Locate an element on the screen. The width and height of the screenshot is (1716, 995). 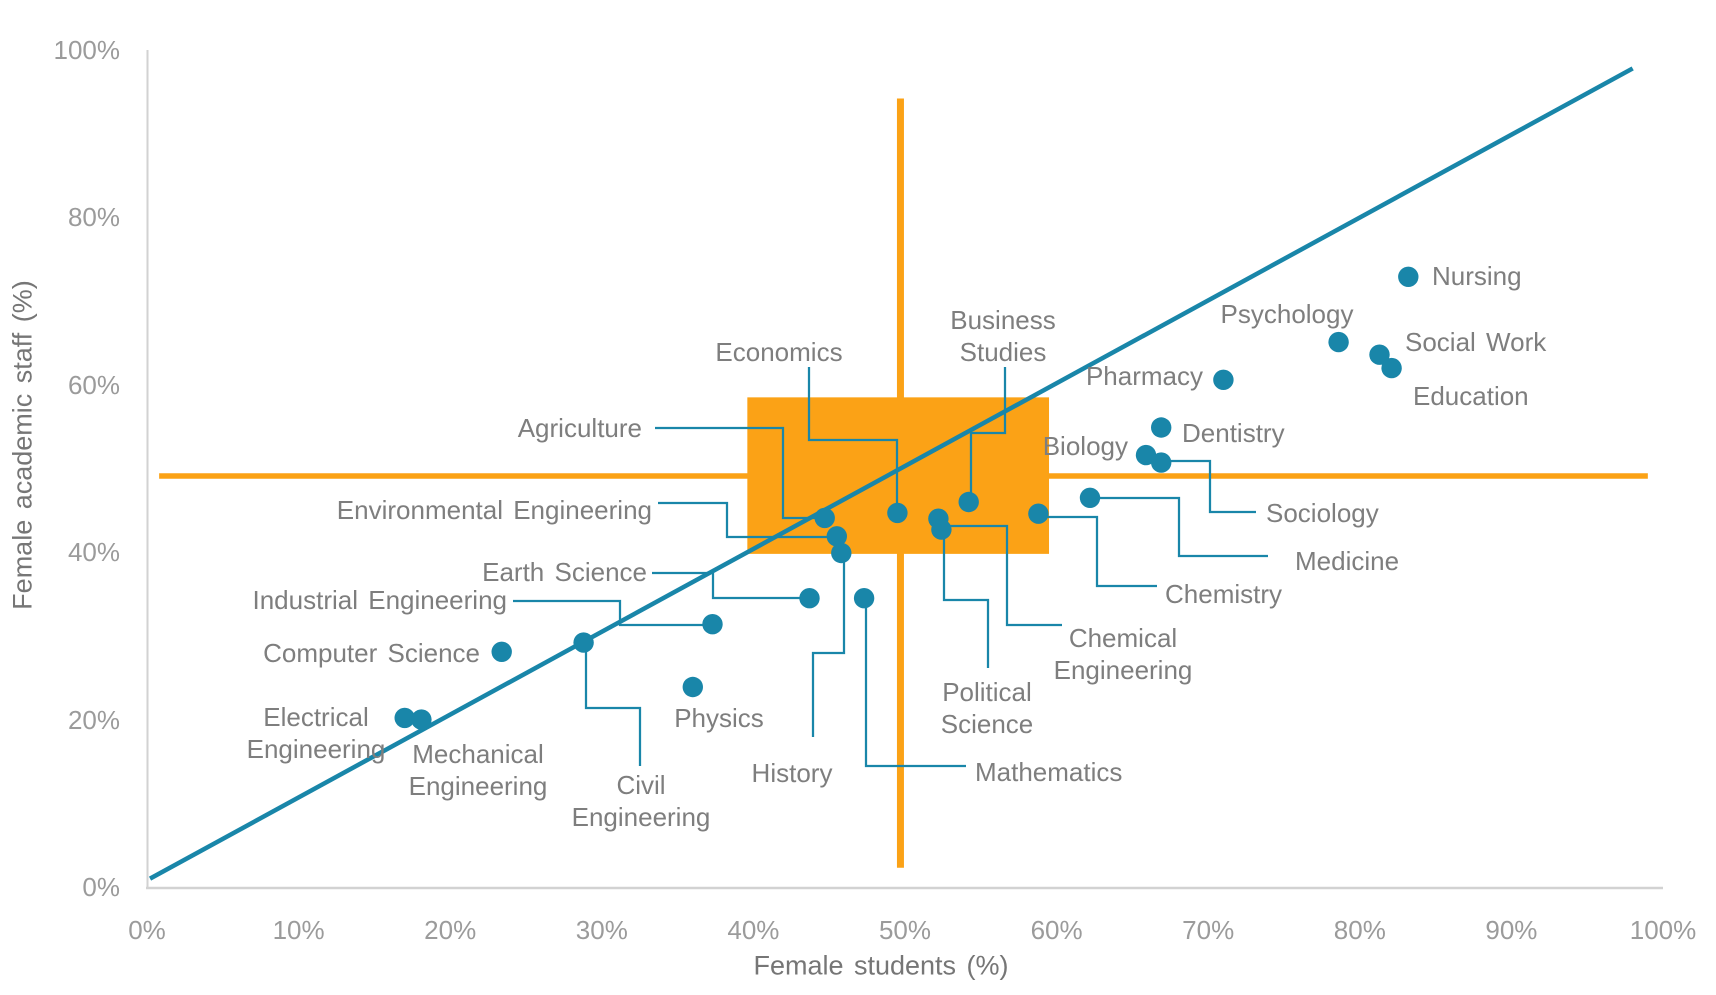
data-point-computer-science is located at coordinates (501, 651).